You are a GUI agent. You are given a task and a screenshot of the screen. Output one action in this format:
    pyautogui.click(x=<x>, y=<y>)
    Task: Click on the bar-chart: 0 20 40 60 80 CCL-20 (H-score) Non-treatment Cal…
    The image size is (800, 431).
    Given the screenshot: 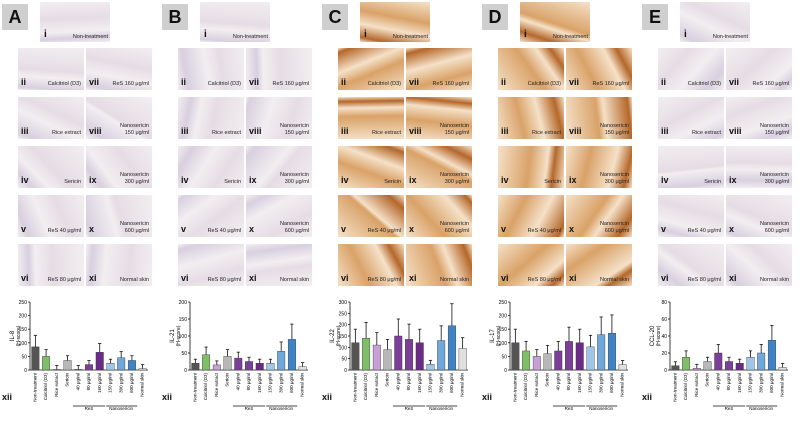 What is the action you would take?
    pyautogui.click(x=719, y=361)
    